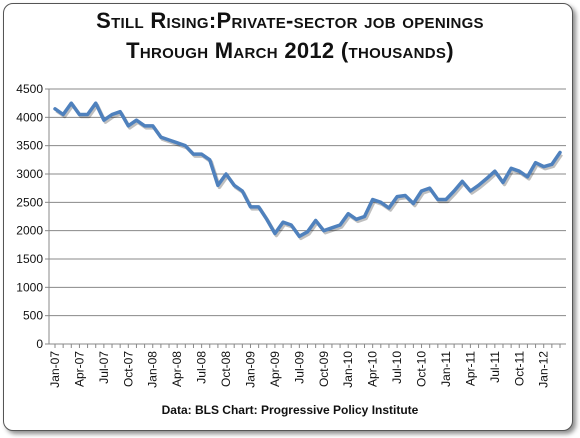 This screenshot has width=580, height=438. What do you see at coordinates (544, 369) in the screenshot?
I see `x-tick-label: Jan-12` at bounding box center [544, 369].